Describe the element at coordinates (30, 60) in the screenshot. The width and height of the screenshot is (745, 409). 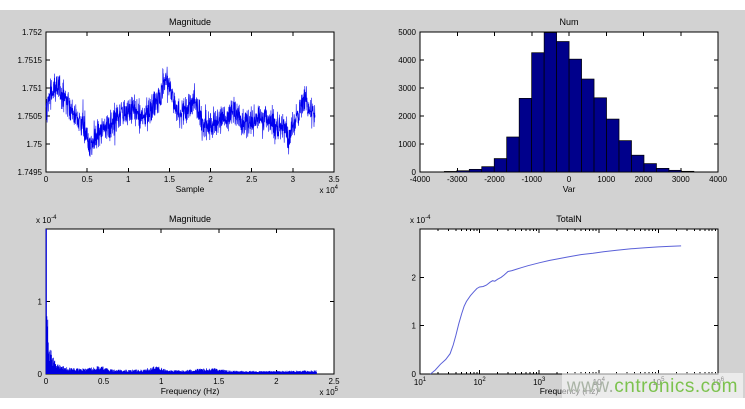
I see `y-tick-label: 1.7515` at that location.